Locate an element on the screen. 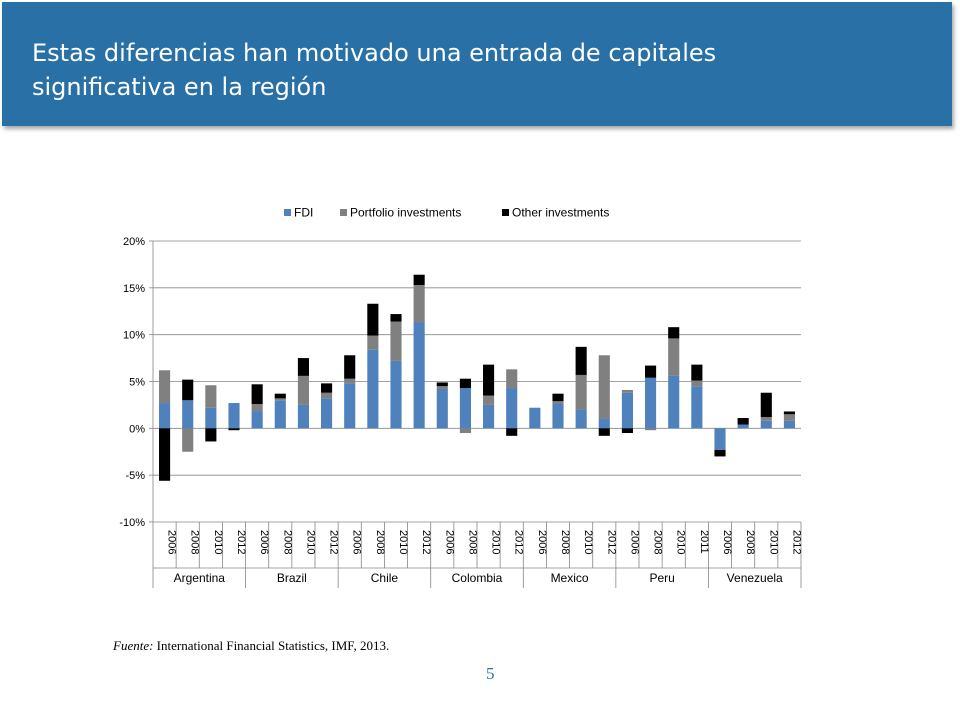 This screenshot has height=720, width=960. x-group-label: Argentina is located at coordinates (200, 578).